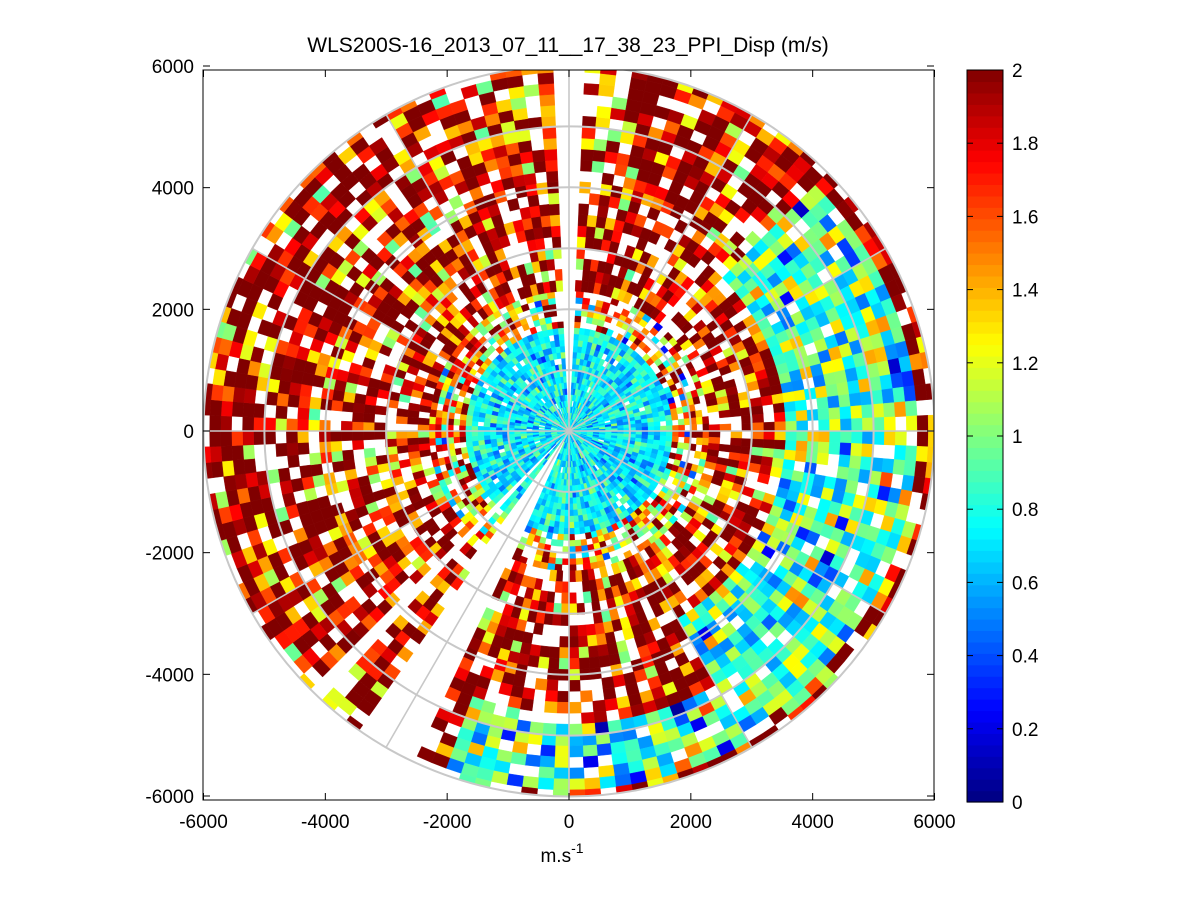 This screenshot has width=1201, height=901. What do you see at coordinates (169, 554) in the screenshot?
I see `y-tick-label: -2000` at bounding box center [169, 554].